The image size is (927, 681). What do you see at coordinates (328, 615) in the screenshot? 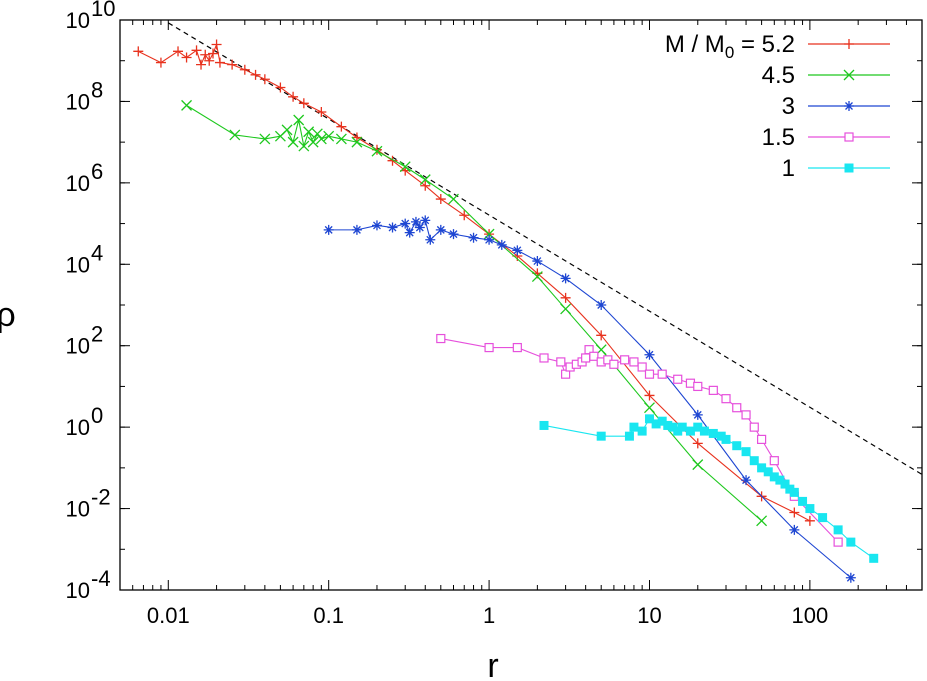
I see `x-tick-label: 0.1` at bounding box center [328, 615].